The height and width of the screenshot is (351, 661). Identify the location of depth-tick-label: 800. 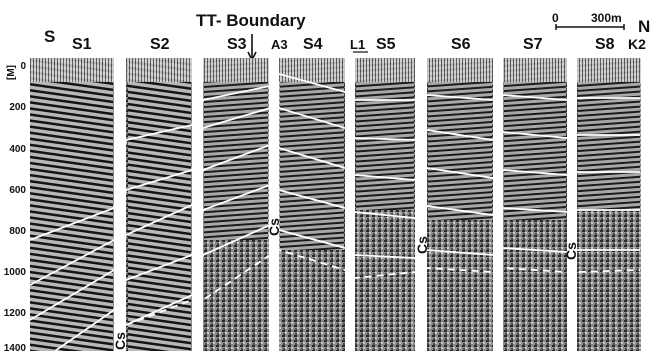
(17, 231).